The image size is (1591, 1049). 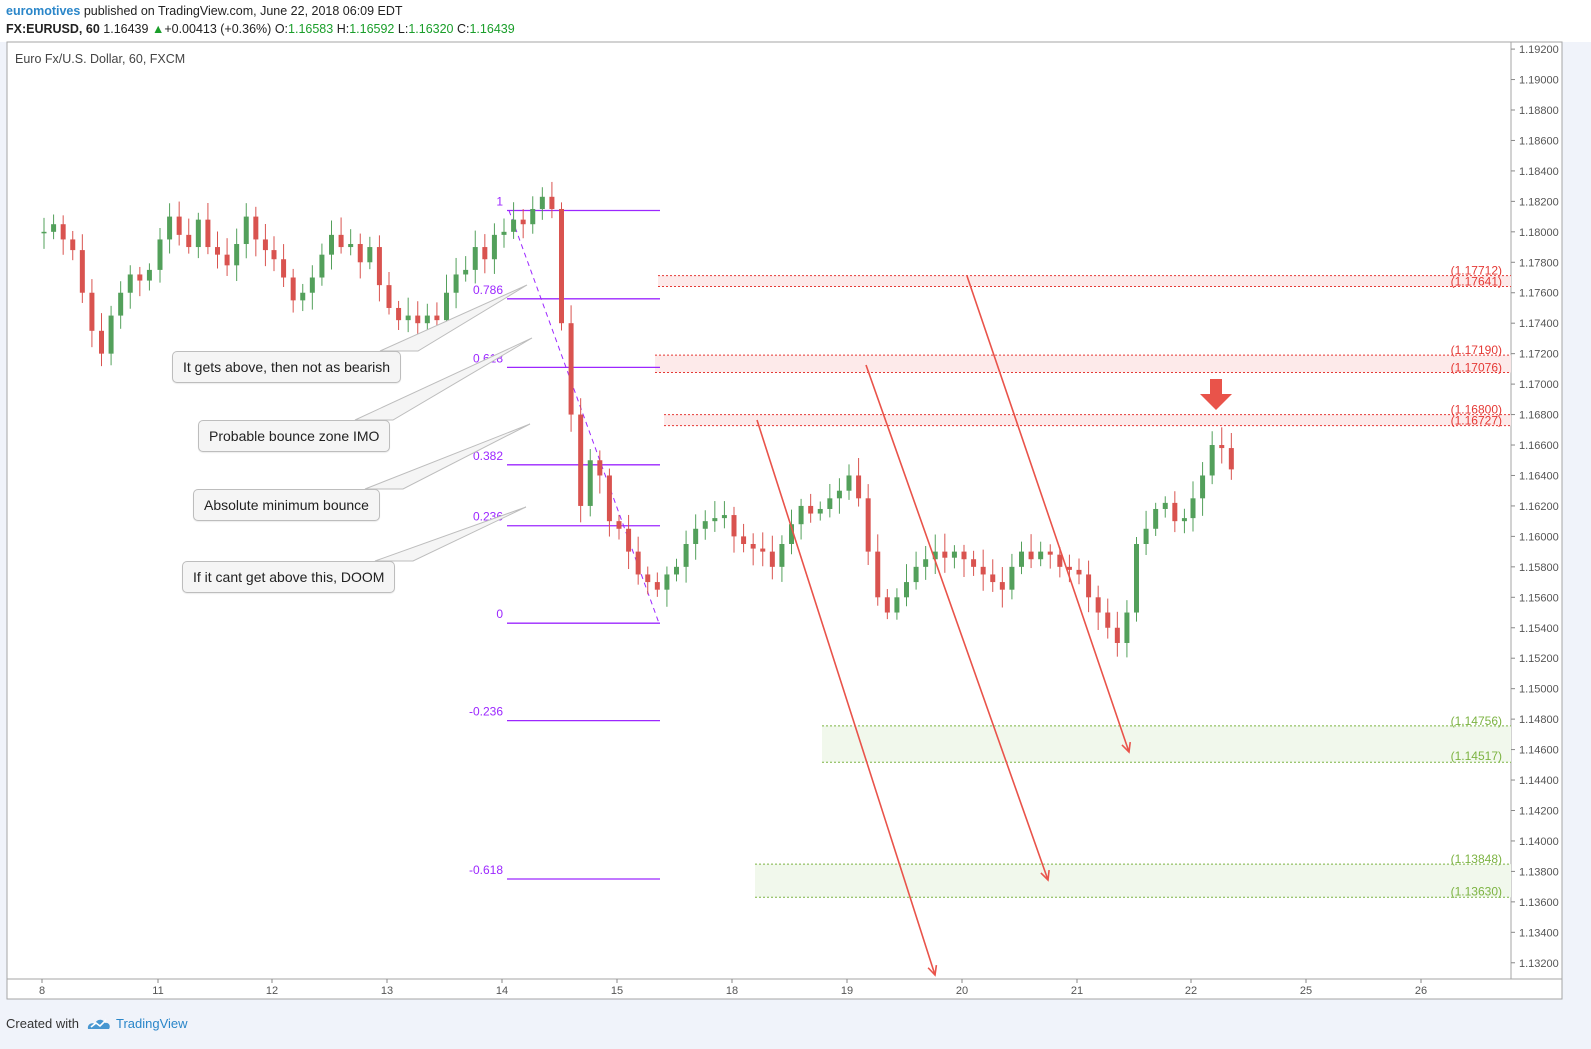 I want to click on last-price: 1.16439, so click(x=126, y=29).